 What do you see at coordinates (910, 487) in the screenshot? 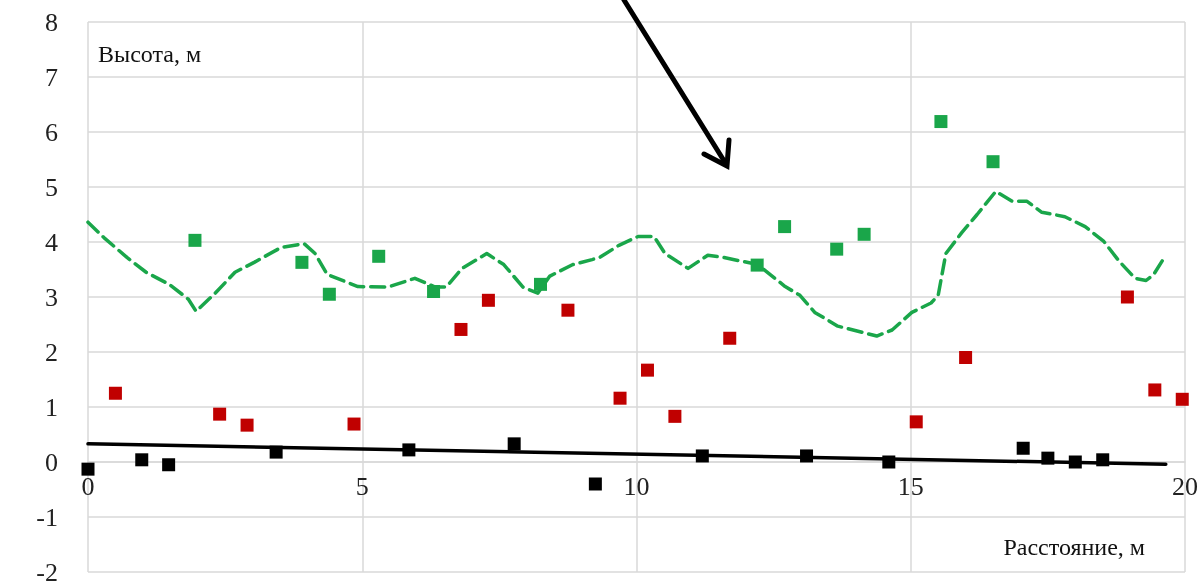
I see `x-tick-label: 15` at bounding box center [910, 487].